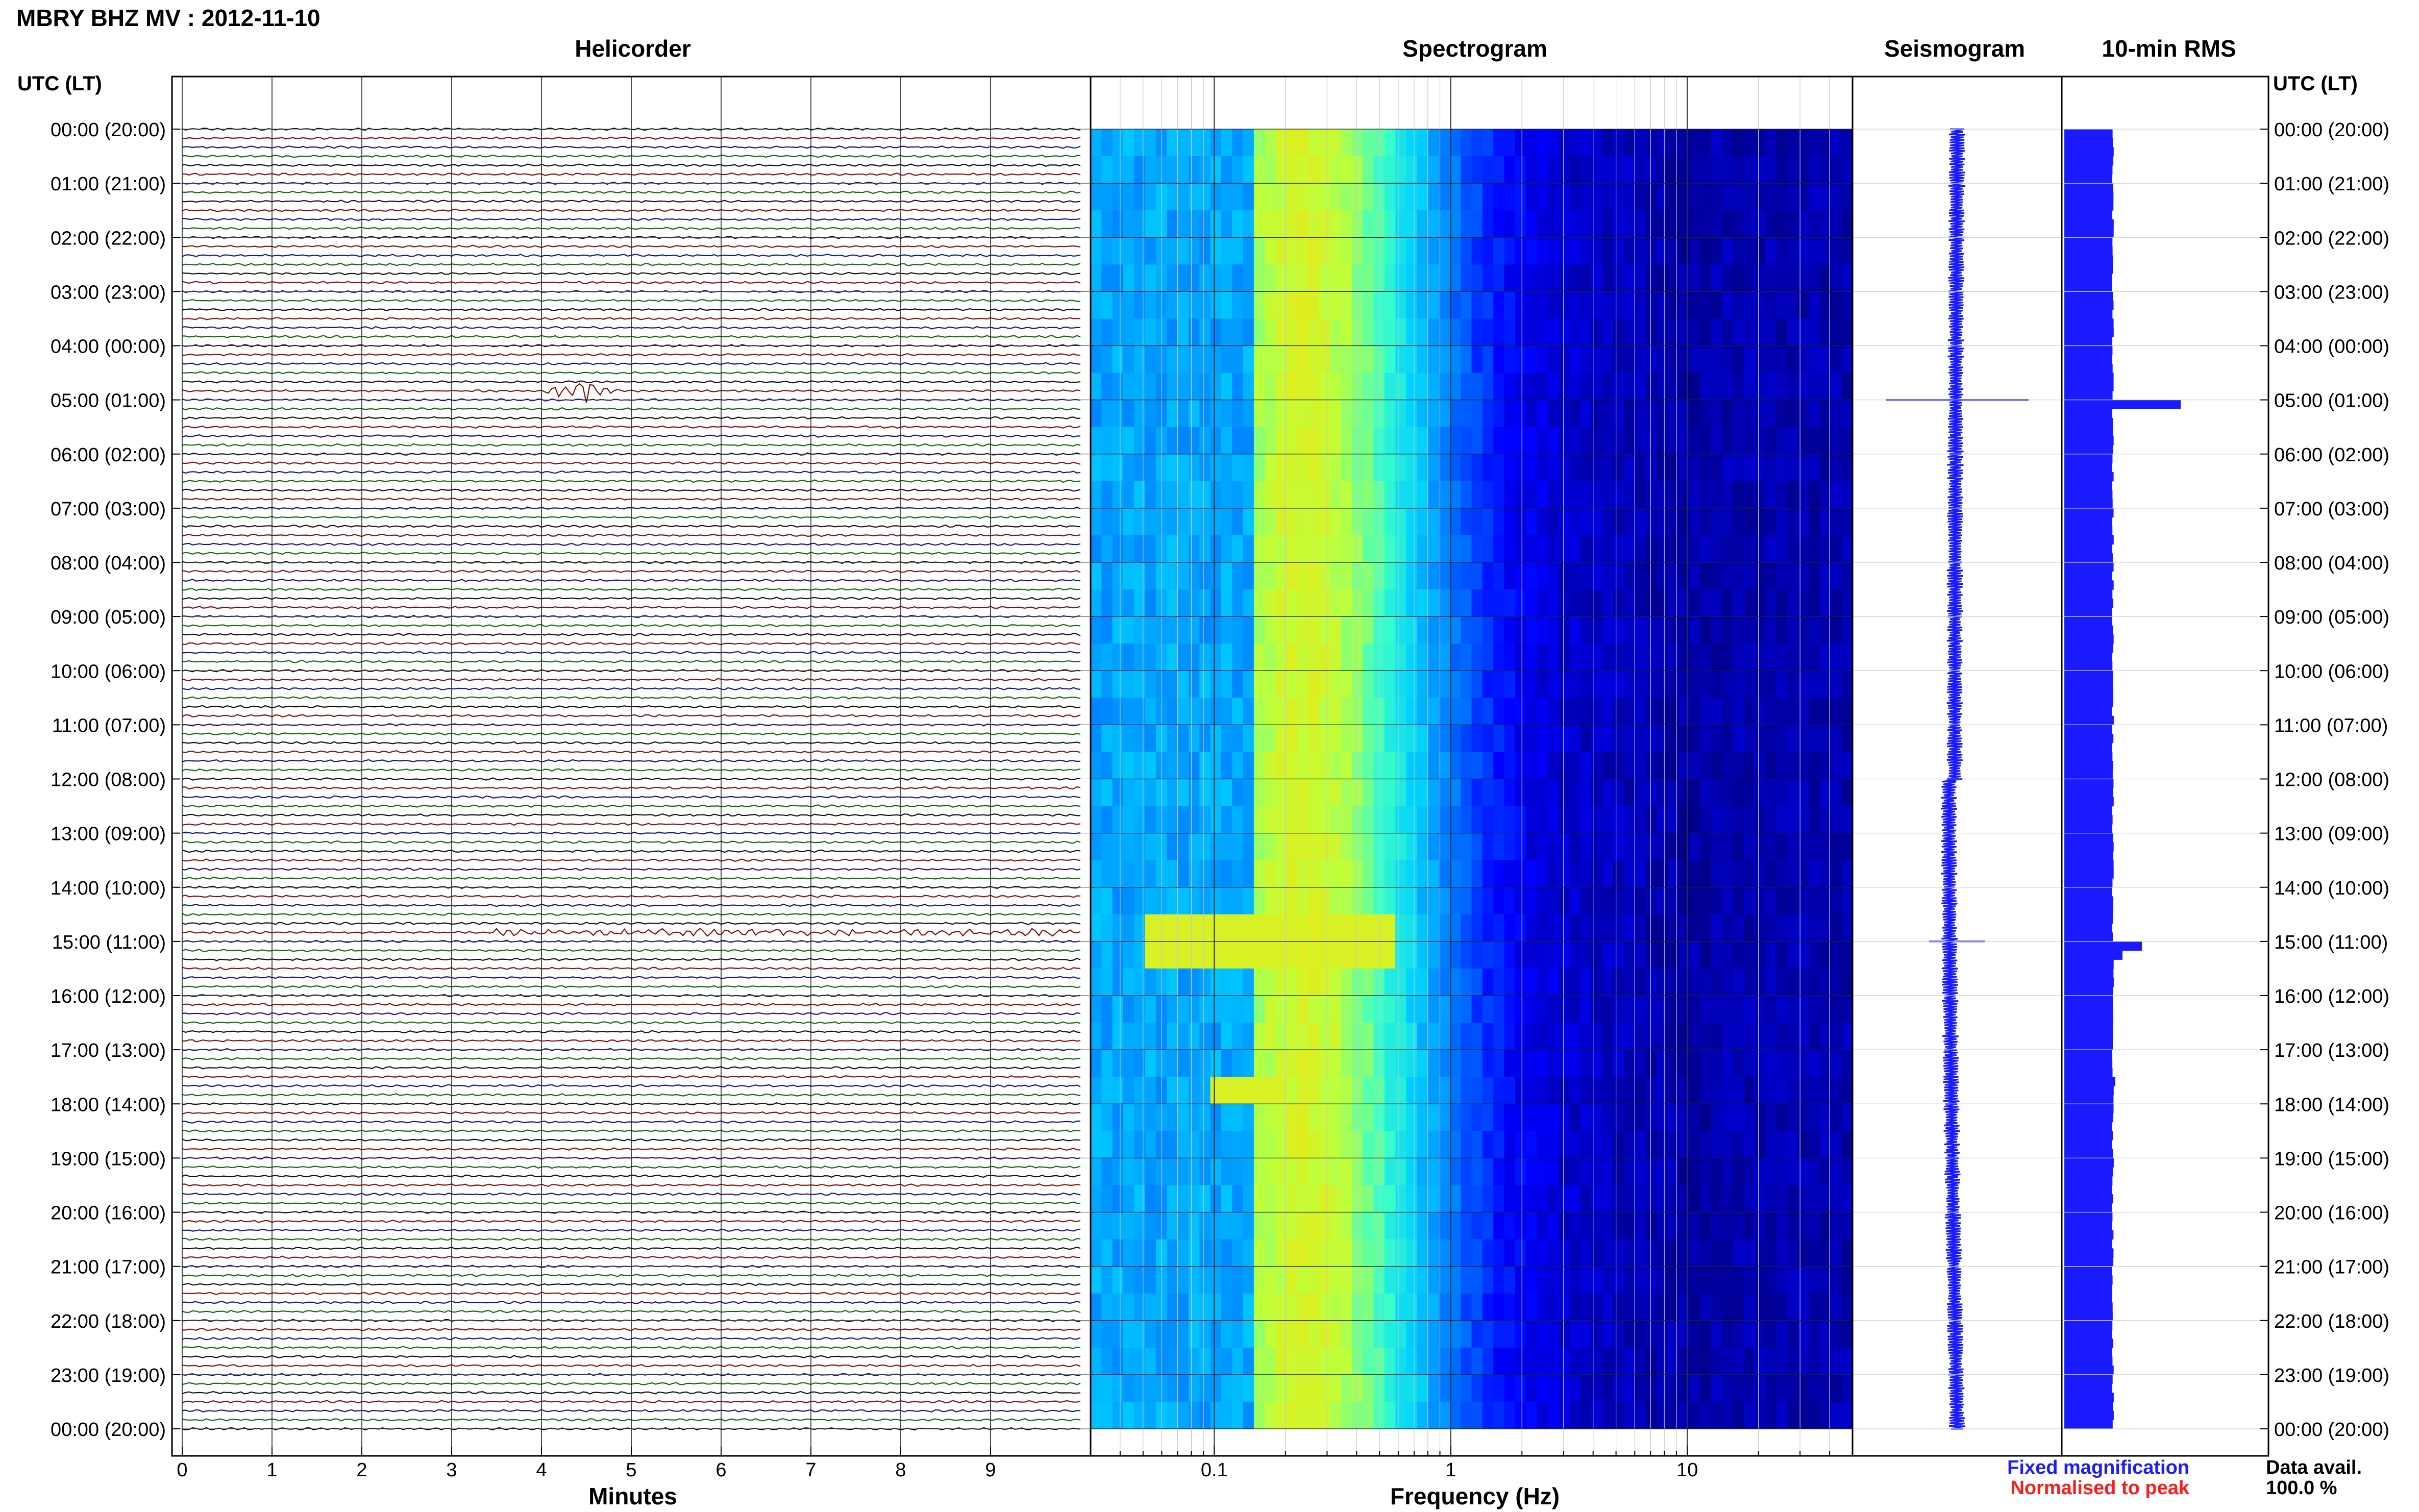  Describe the element at coordinates (2331, 401) in the screenshot. I see `time-label-right: 05:00 (01:00)` at that location.